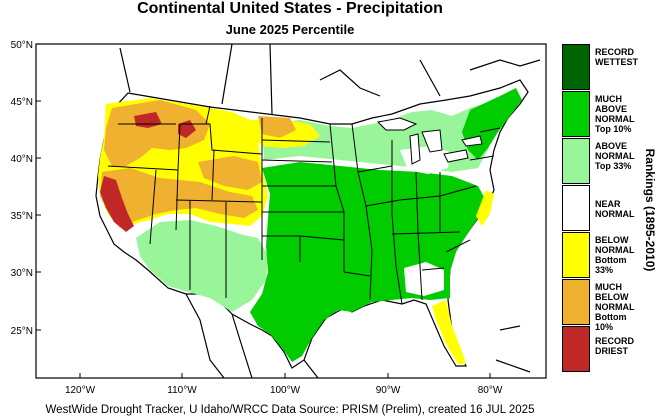 This screenshot has width=671, height=420. I want to click on above-normal-sw, so click(202, 266).